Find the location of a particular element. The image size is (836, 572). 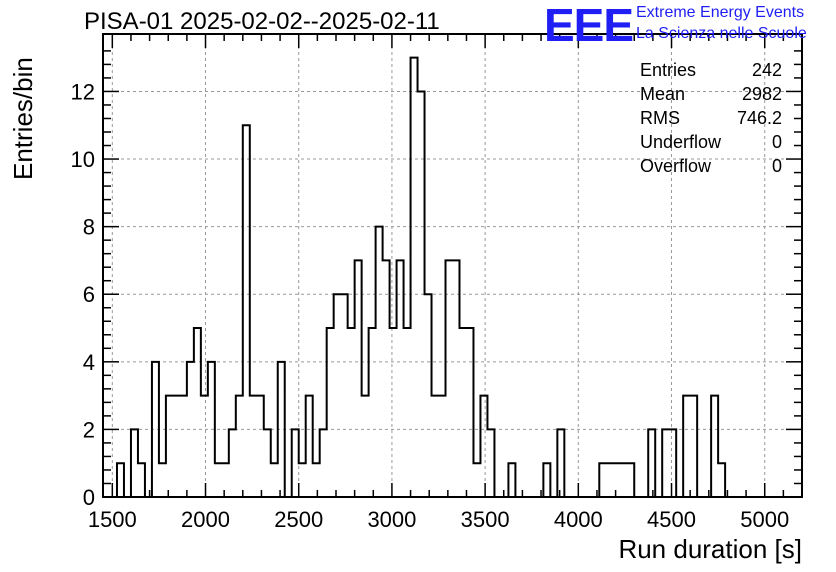

y-tick-label: 0 is located at coordinates (89, 497).